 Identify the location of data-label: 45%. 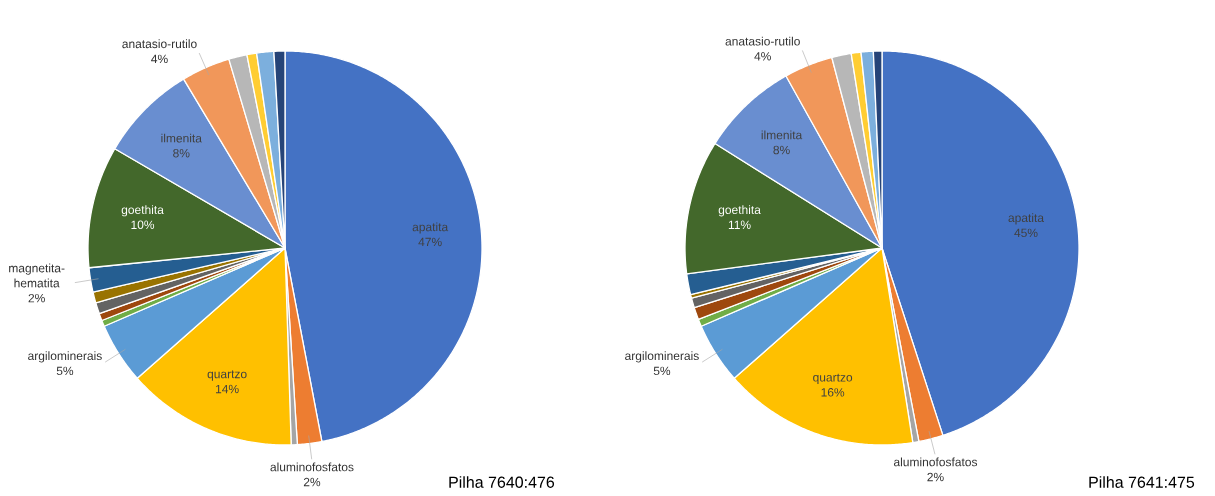
(1026, 233).